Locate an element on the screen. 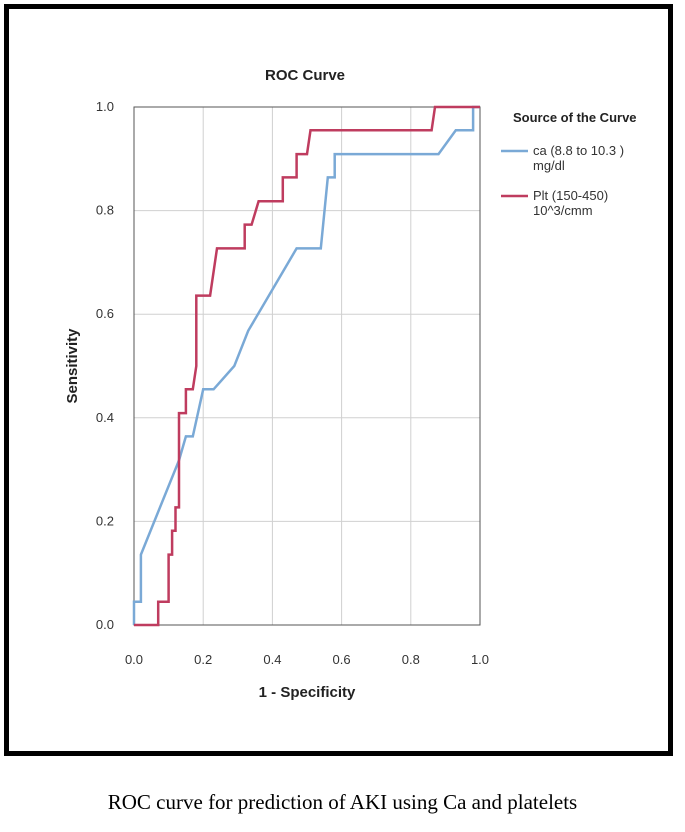  y-tick-label: 0.6 is located at coordinates (105, 313).